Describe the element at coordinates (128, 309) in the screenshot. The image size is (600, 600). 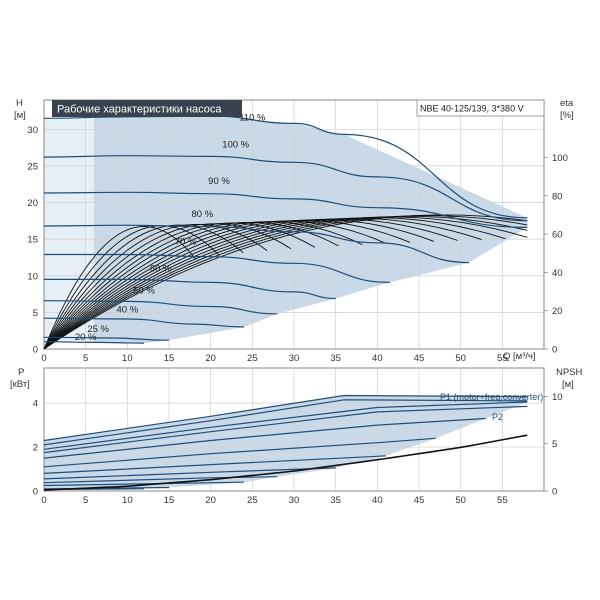
I see `top-speed-label: 40 %` at that location.